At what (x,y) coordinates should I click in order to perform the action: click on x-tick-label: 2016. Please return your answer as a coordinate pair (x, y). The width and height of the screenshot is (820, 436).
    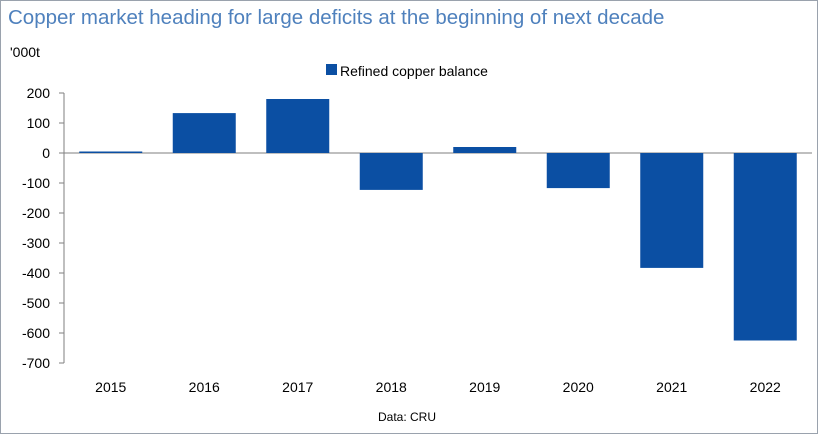
    Looking at the image, I should click on (204, 387).